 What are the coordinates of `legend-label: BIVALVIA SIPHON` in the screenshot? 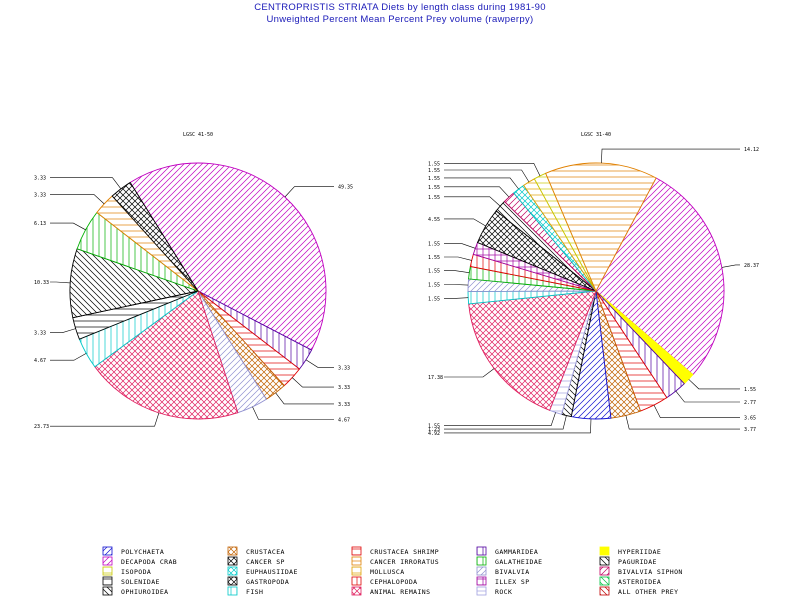 It's located at (650, 572).